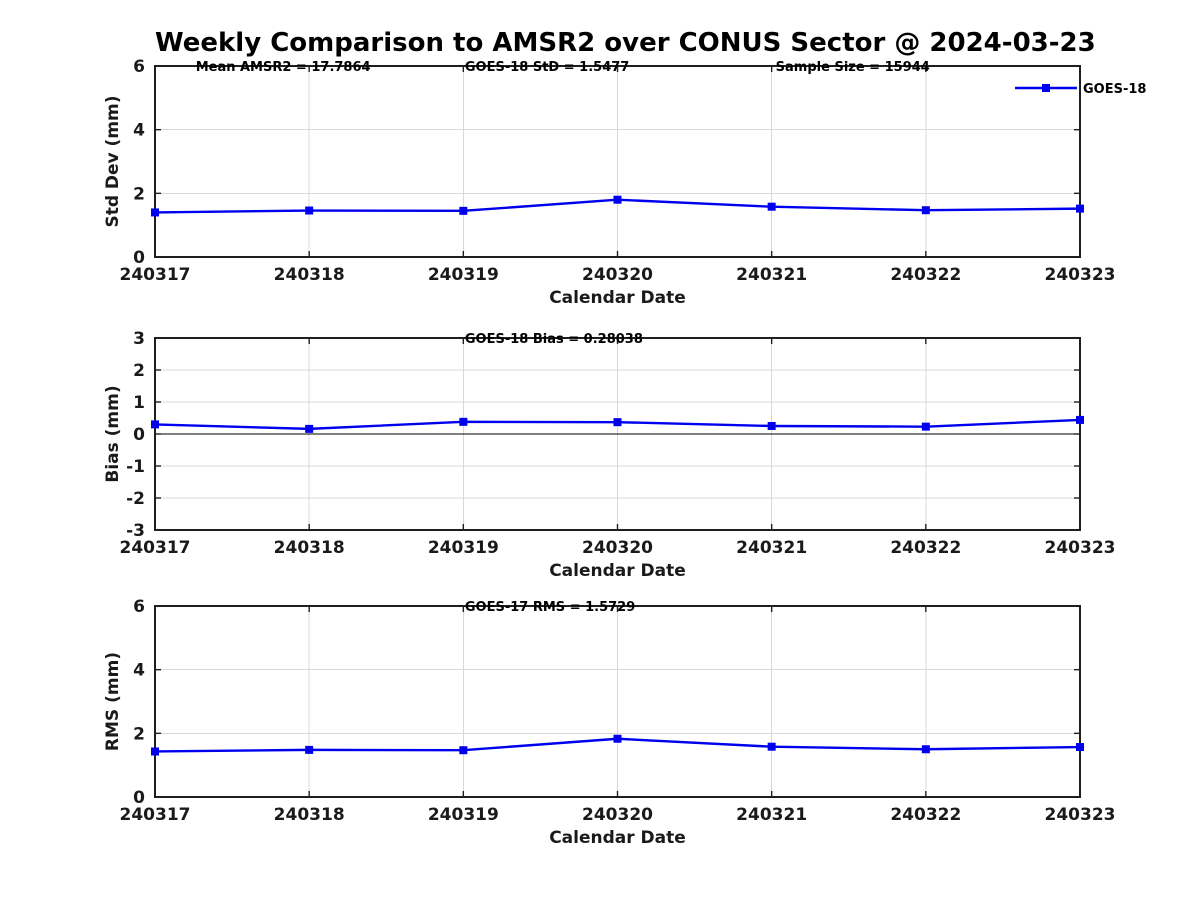 The width and height of the screenshot is (1200, 900). Describe the element at coordinates (113, 701) in the screenshot. I see `y-axis-label: RMS (mm)` at that location.